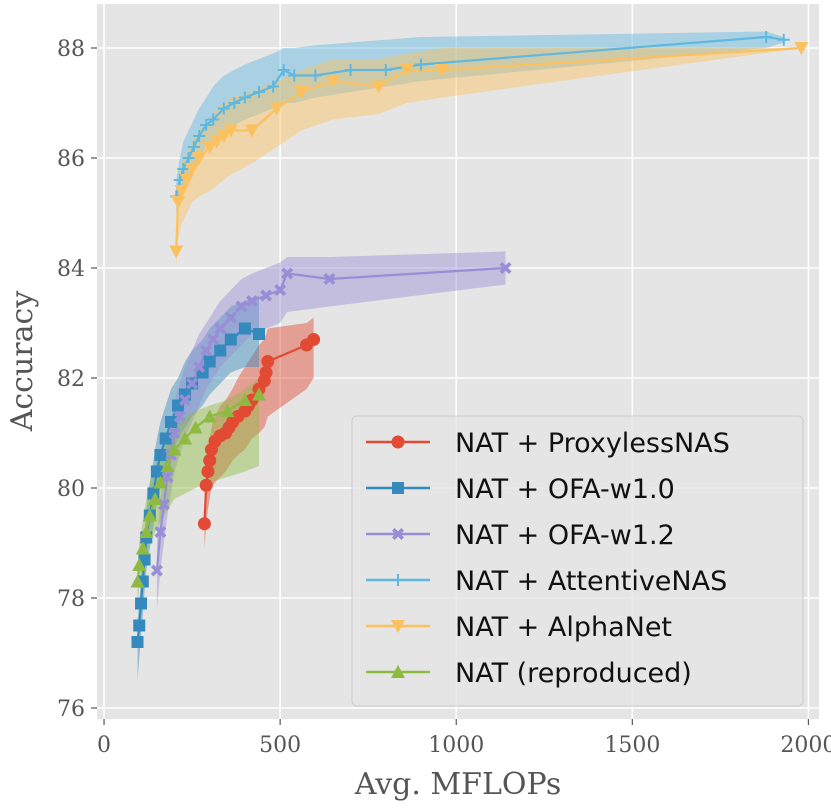  What do you see at coordinates (398, 442) in the screenshot?
I see `legend-marker-nat-proxylessnas` at bounding box center [398, 442].